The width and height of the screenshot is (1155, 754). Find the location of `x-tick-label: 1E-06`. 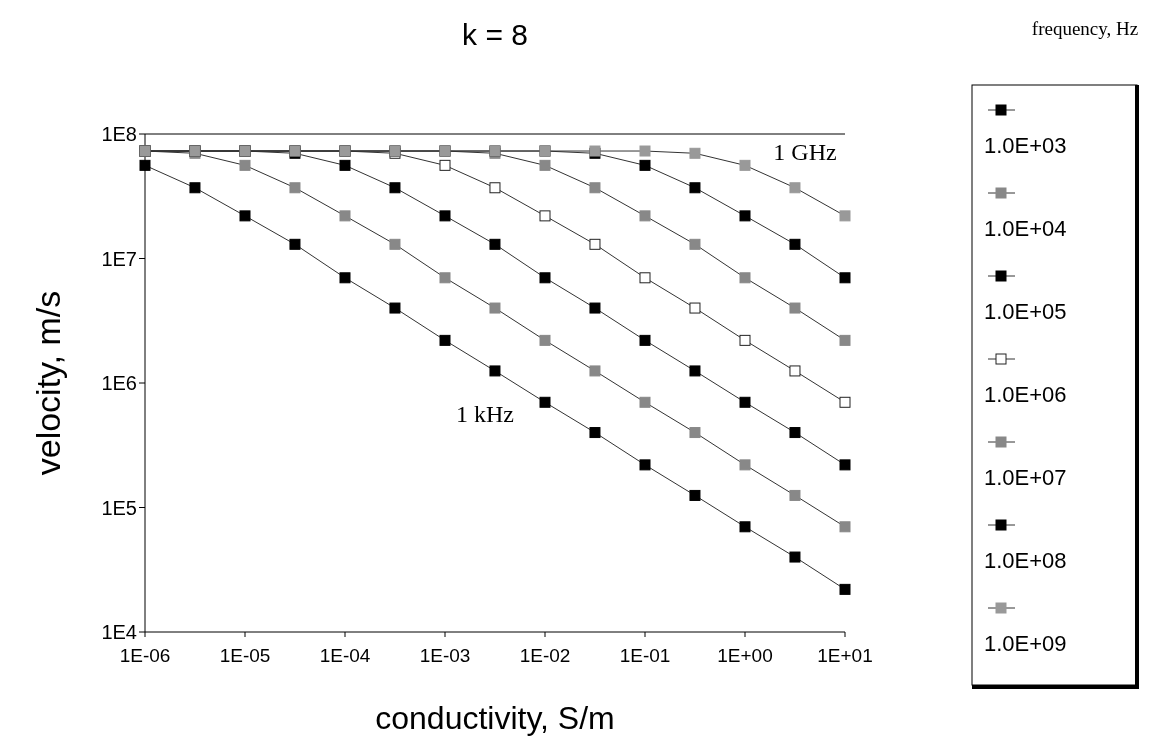

x-tick-label: 1E-06 is located at coordinates (145, 655).